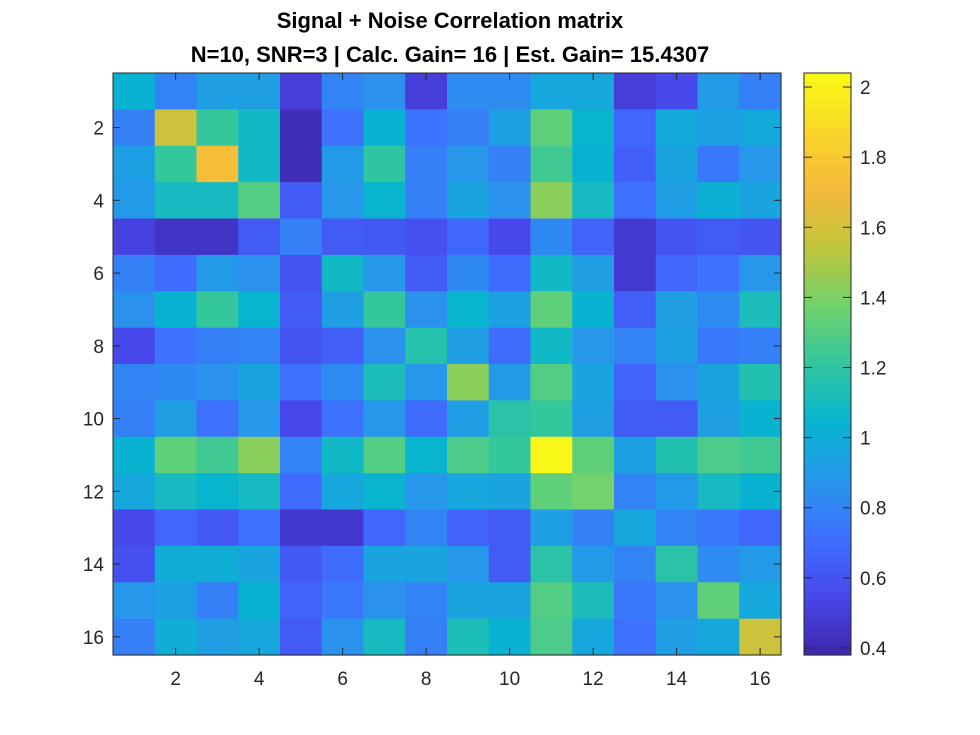 This screenshot has height=735, width=980. Describe the element at coordinates (873, 369) in the screenshot. I see `colorbar-tick-label: 1.2` at that location.